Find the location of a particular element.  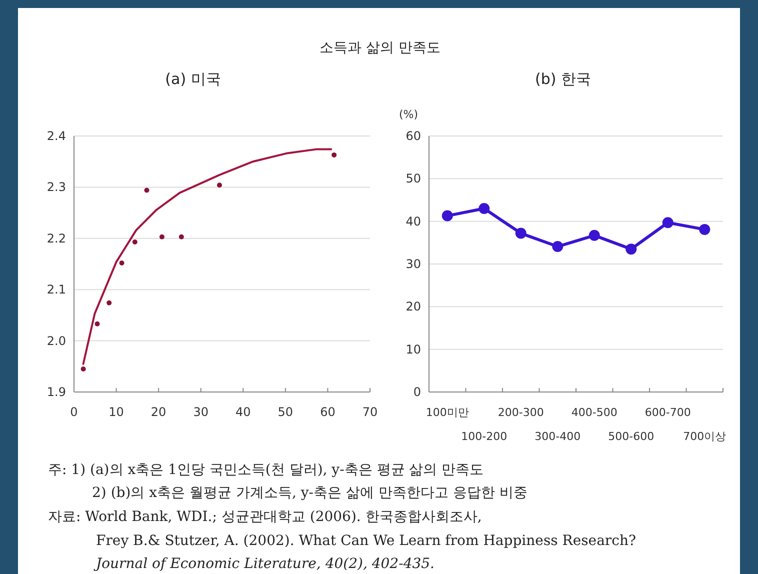

x-tick-label: 70 is located at coordinates (370, 412).